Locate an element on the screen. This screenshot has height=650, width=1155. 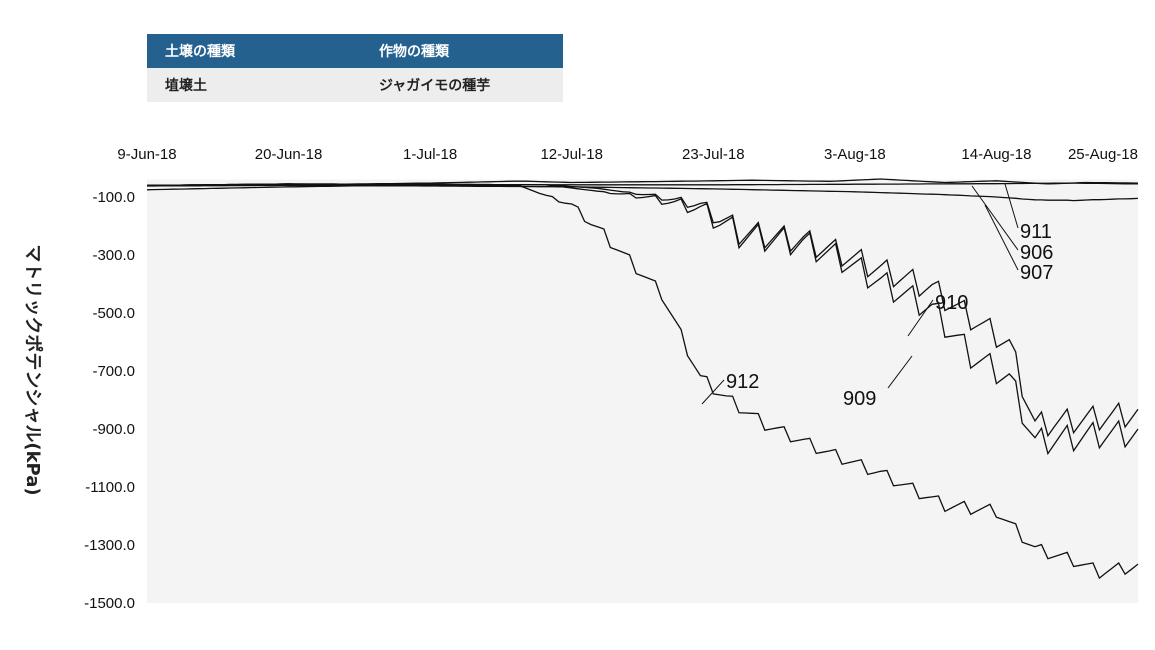
y-tick-label: -900.0 is located at coordinates (113, 429).